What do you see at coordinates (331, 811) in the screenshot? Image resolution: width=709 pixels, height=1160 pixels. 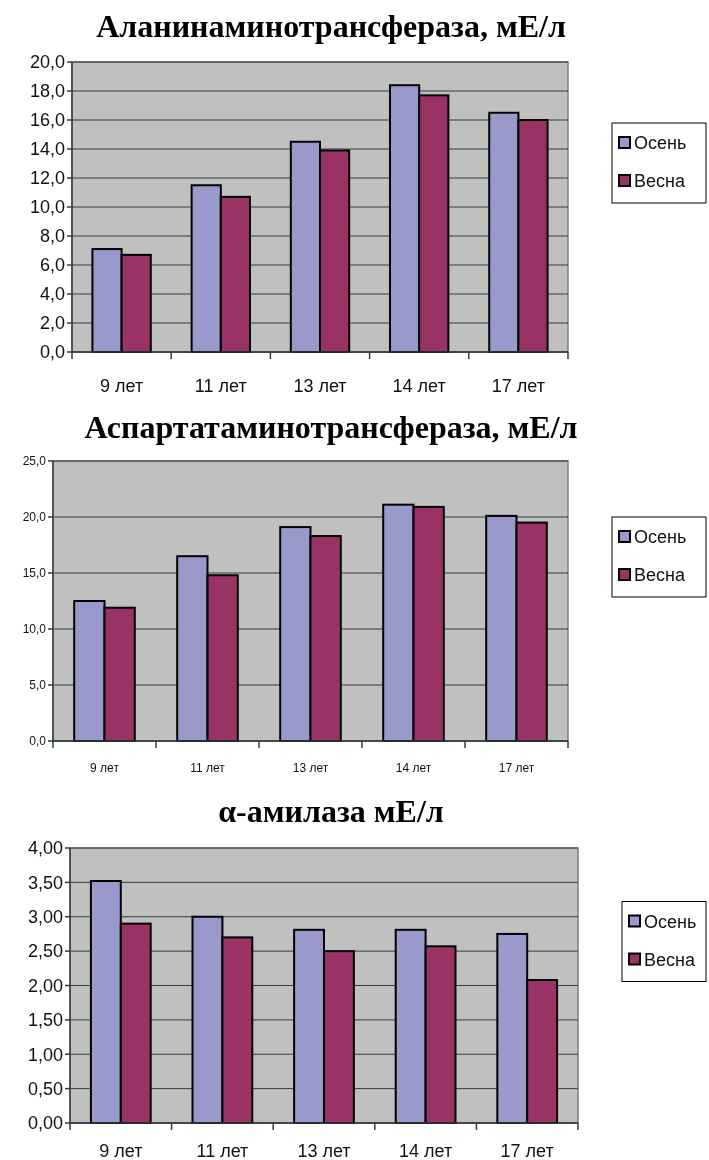 I see `chart-title: α-амилаза мЕ/л` at bounding box center [331, 811].